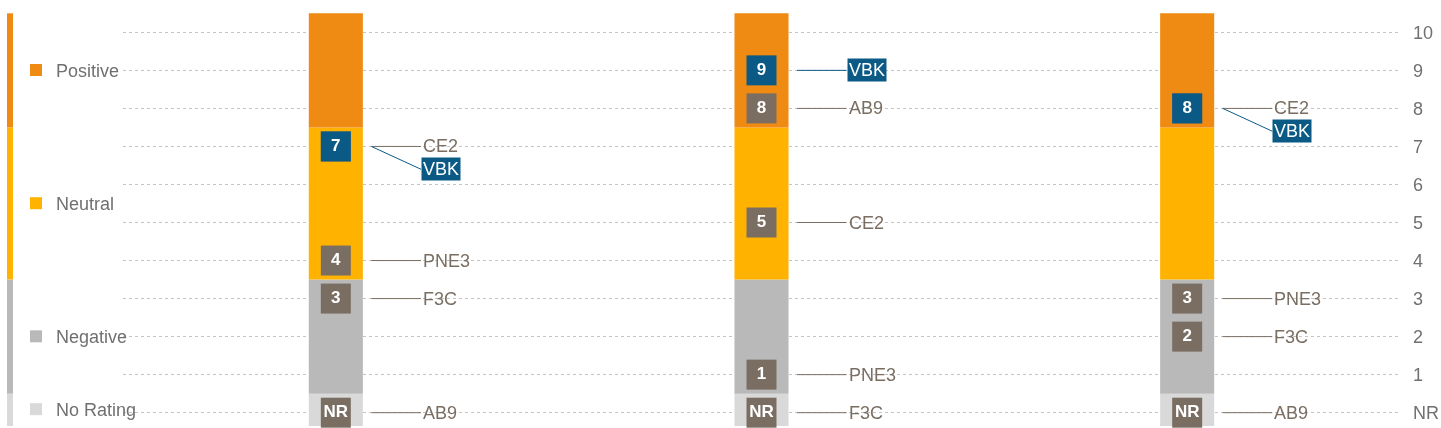 This screenshot has height=428, width=1441. I want to click on y-tick-label: 6, so click(1418, 184).